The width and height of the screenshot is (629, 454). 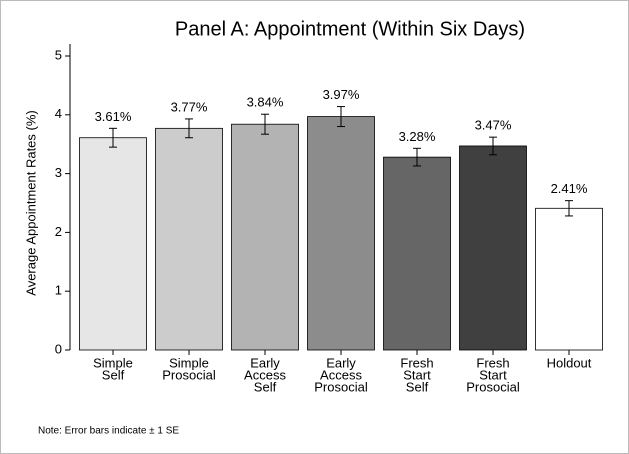 I want to click on note: Note: Error bars indicate ± 1 SE, so click(x=108, y=431).